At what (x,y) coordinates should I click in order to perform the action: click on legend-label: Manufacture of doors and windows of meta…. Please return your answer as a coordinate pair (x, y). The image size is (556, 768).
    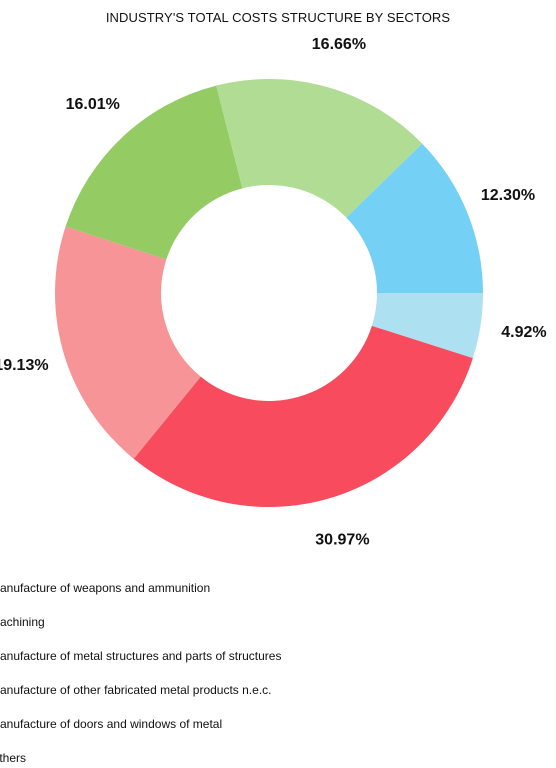
    Looking at the image, I should click on (111, 724).